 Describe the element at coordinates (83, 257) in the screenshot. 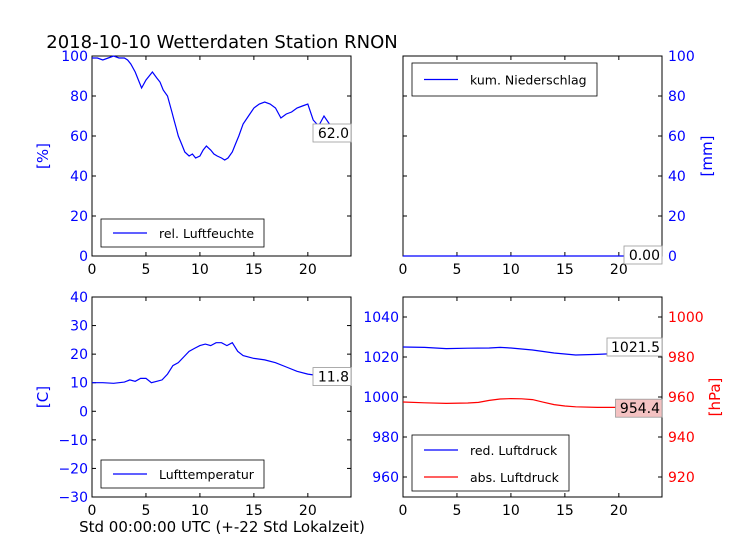

I see `humidity-y-tick-label: 0` at that location.